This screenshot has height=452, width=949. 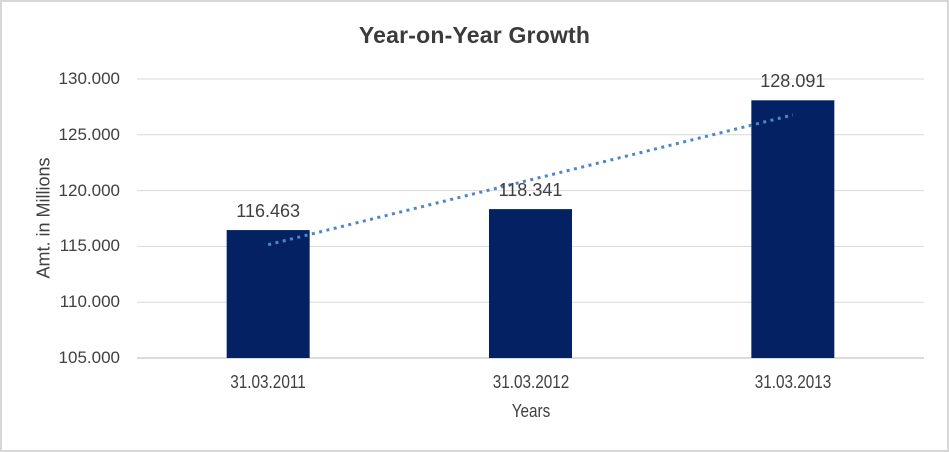 I want to click on data-label: 116.463, so click(x=268, y=211).